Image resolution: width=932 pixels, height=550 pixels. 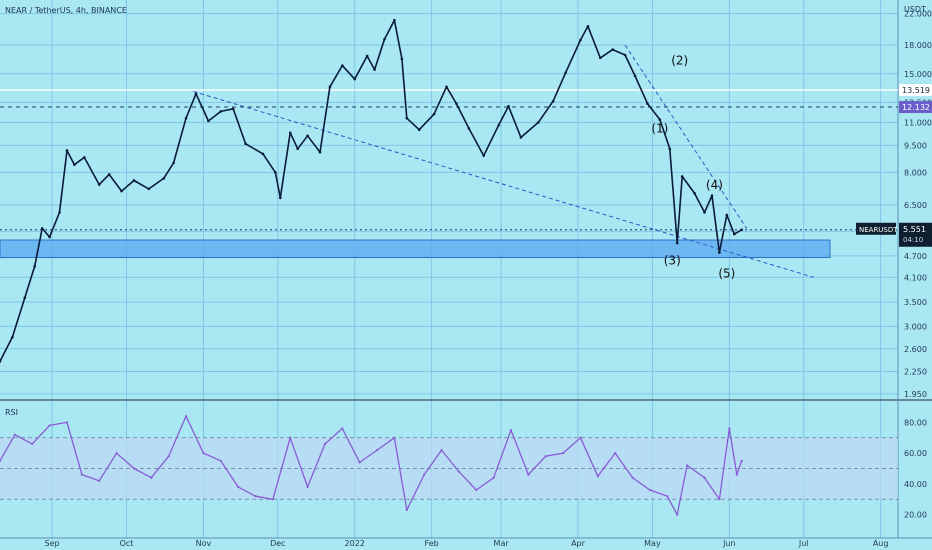 What do you see at coordinates (915, 234) in the screenshot?
I see `price-tag` at bounding box center [915, 234].